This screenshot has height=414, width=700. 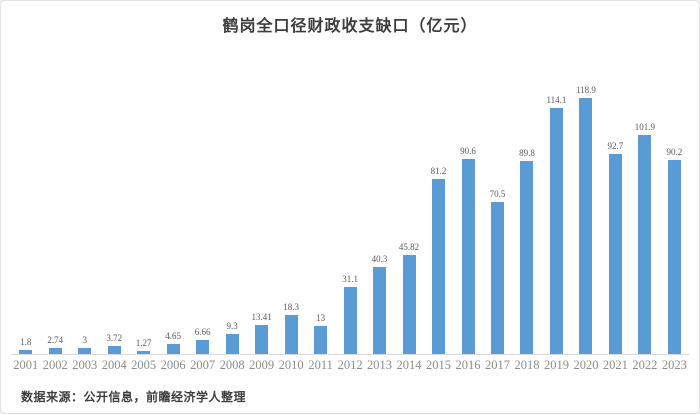 What do you see at coordinates (173, 365) in the screenshot?
I see `x-tick-label: 2006` at bounding box center [173, 365].